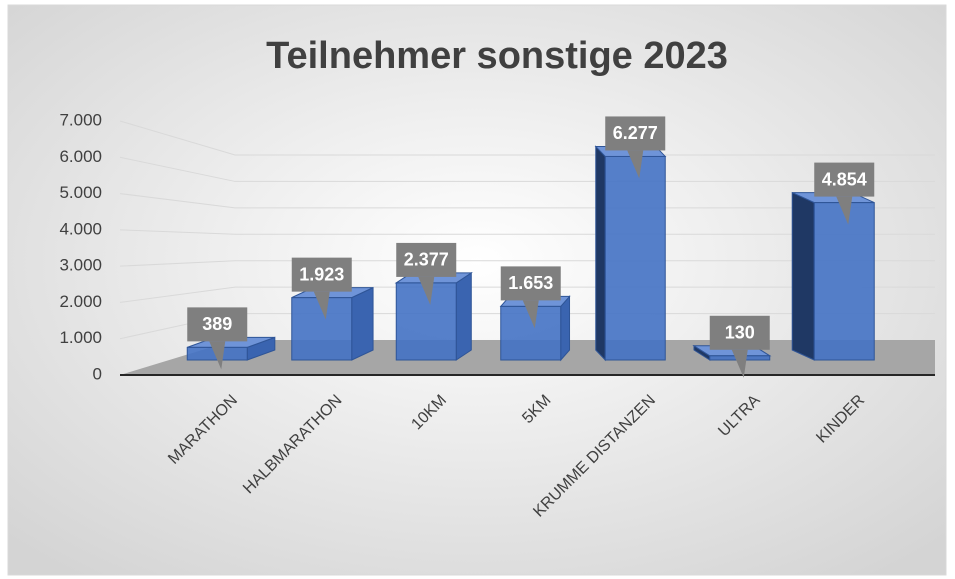  Describe the element at coordinates (80, 119) in the screenshot. I see `y-tick-label: 7.000` at that location.